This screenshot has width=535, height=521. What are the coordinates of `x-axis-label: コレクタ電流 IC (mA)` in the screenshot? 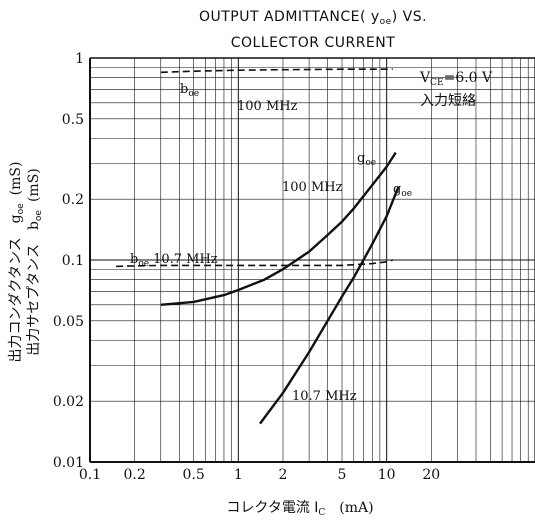 It's located at (299, 509).